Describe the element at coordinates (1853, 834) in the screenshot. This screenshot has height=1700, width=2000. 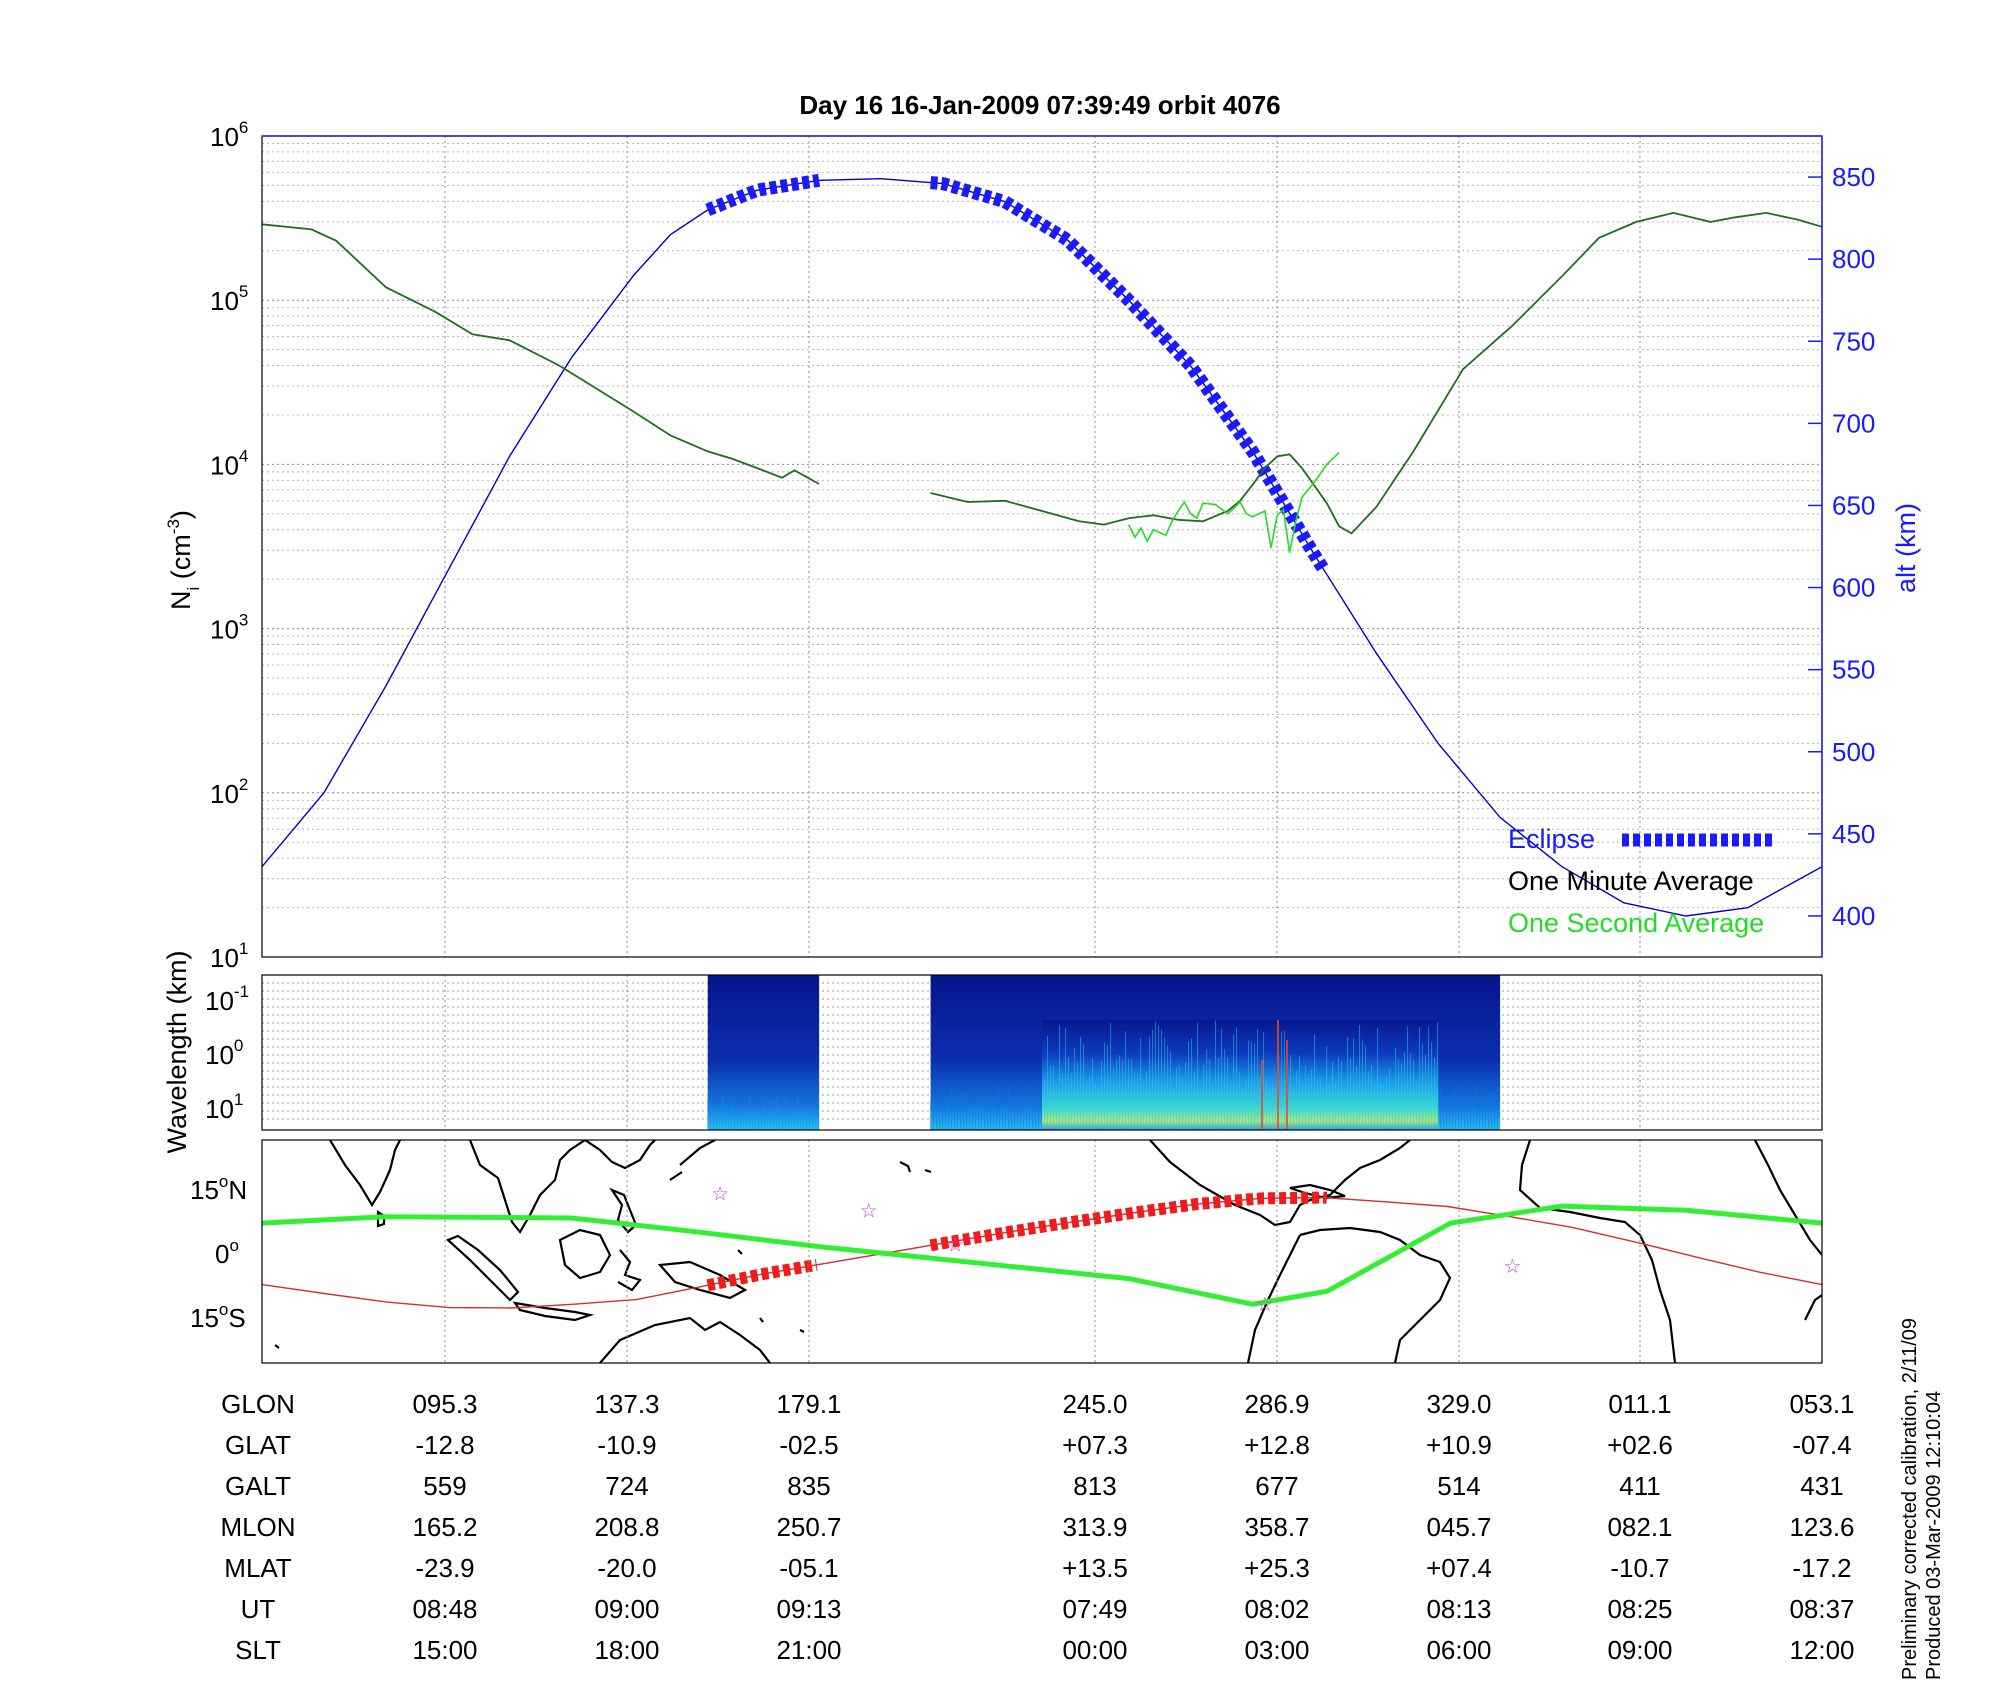
I see `altitude-tick-label: 450` at that location.